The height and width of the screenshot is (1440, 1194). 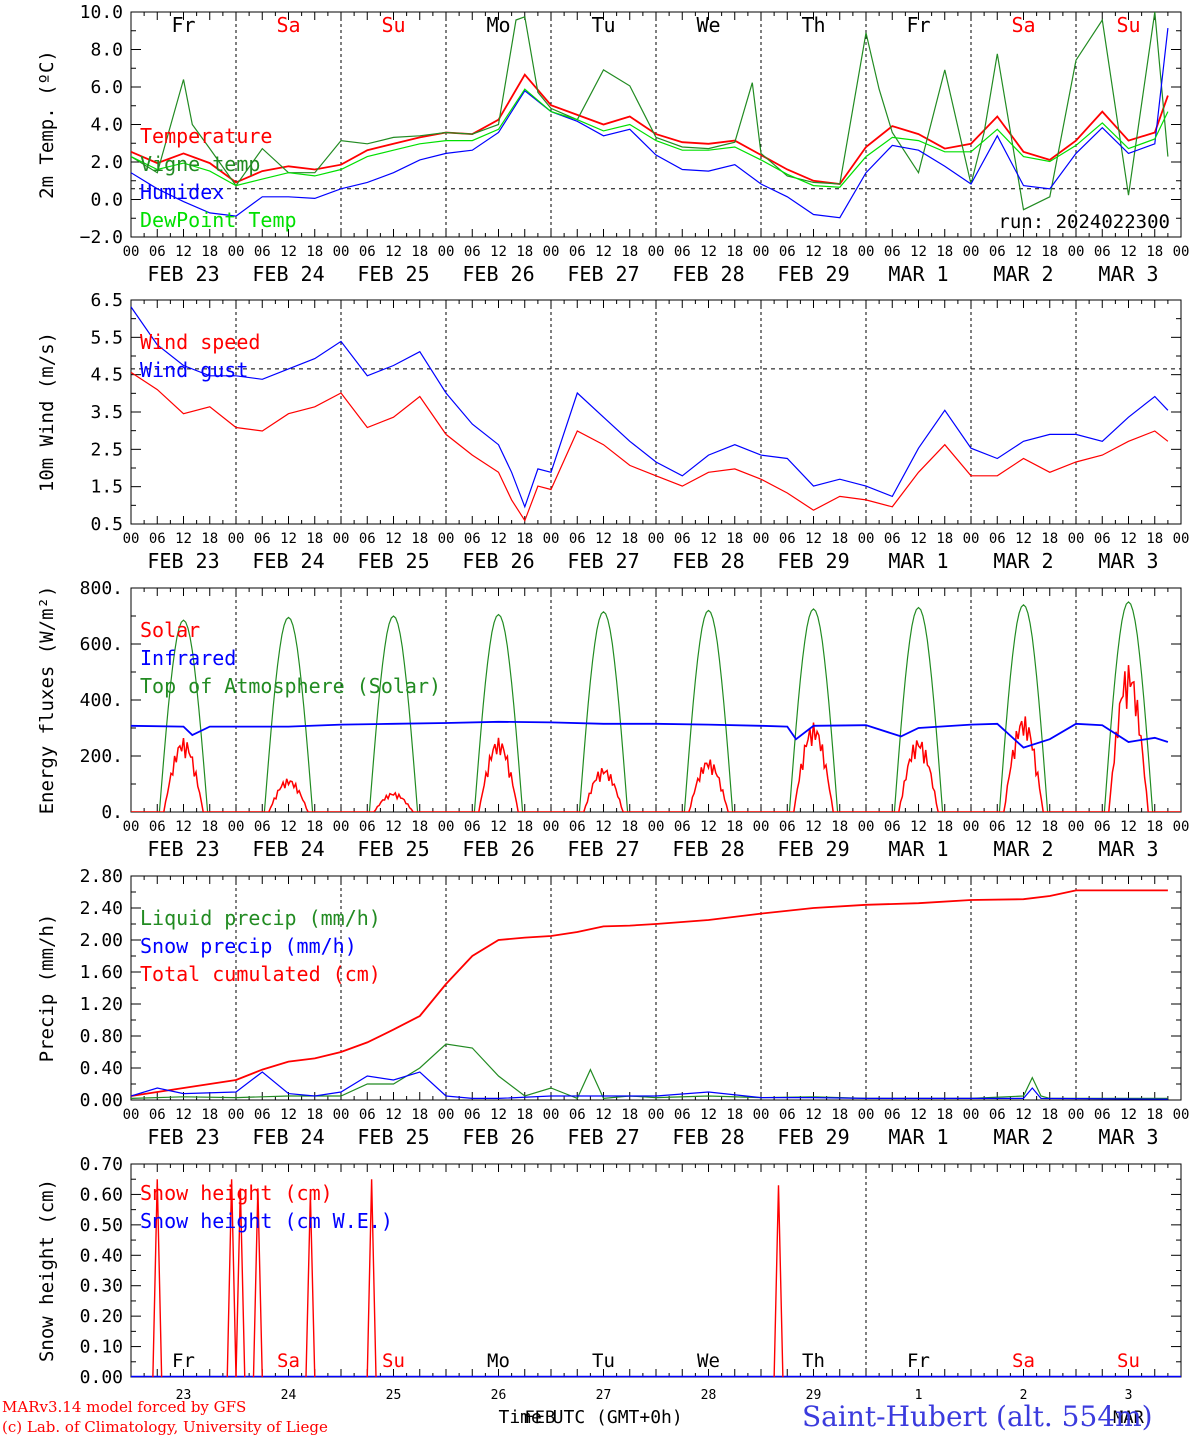 I want to click on weekday-label: Tu, so click(x=603, y=1361).